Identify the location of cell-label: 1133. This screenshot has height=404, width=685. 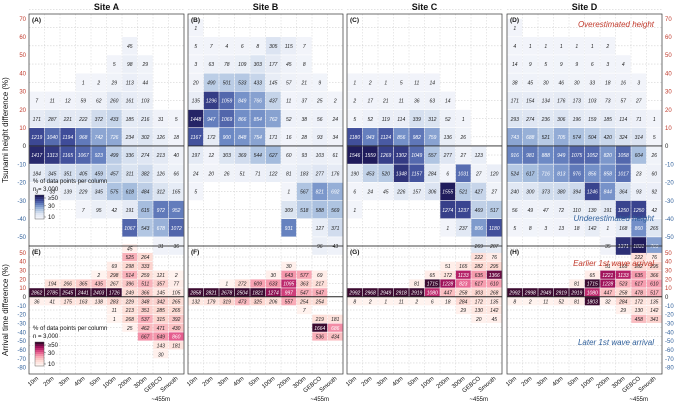
(463, 276).